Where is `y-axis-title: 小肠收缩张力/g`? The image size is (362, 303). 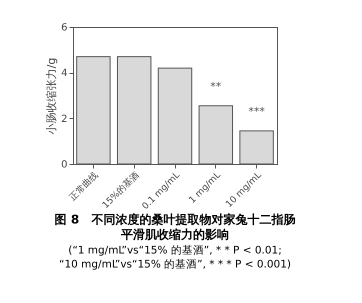 y-axis-title: 小肠收缩张力/g is located at coordinates (51, 96).